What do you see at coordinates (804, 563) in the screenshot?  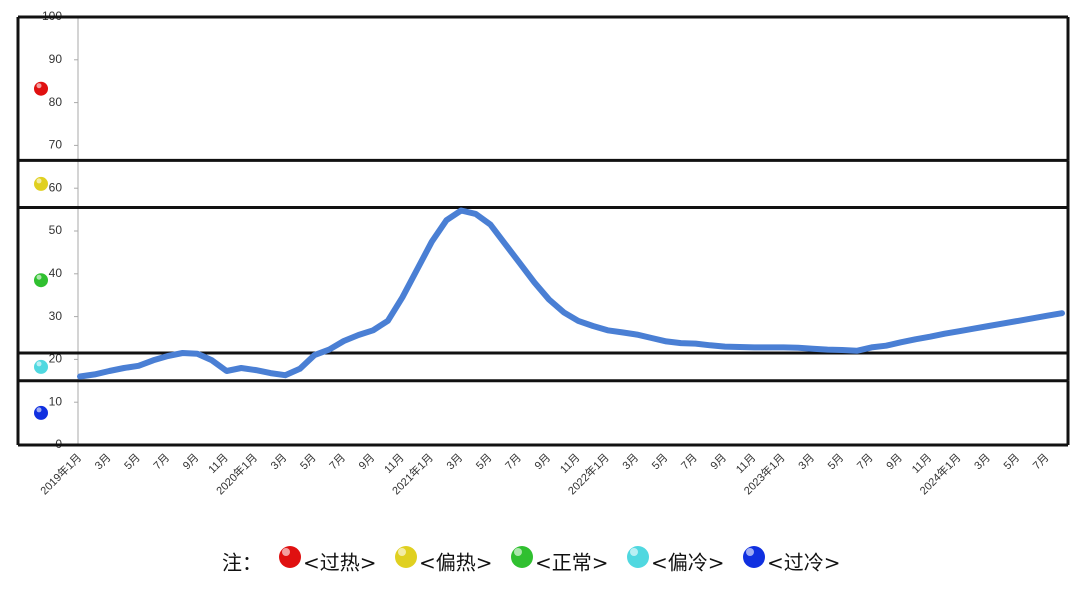 I see `legend-label: <过冷>` at bounding box center [804, 563].